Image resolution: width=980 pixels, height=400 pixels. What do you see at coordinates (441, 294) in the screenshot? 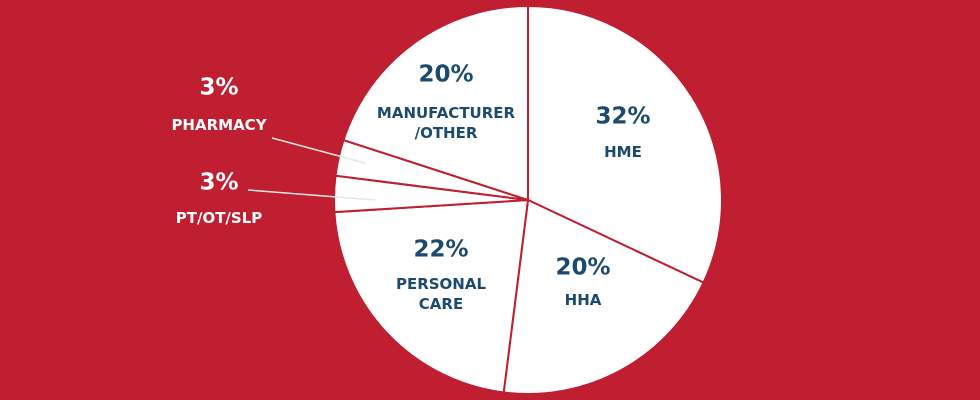
I see `slice-label: PERSONAL CARE` at bounding box center [441, 294].